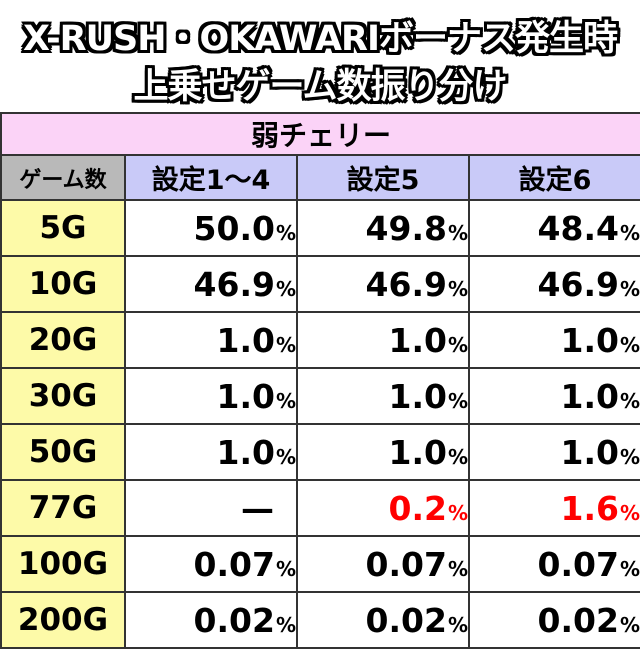 This screenshot has width=640, height=654. I want to click on page-title-line-1: X-RUSH・OKAWARIボーナス発生時, so click(320, 39).